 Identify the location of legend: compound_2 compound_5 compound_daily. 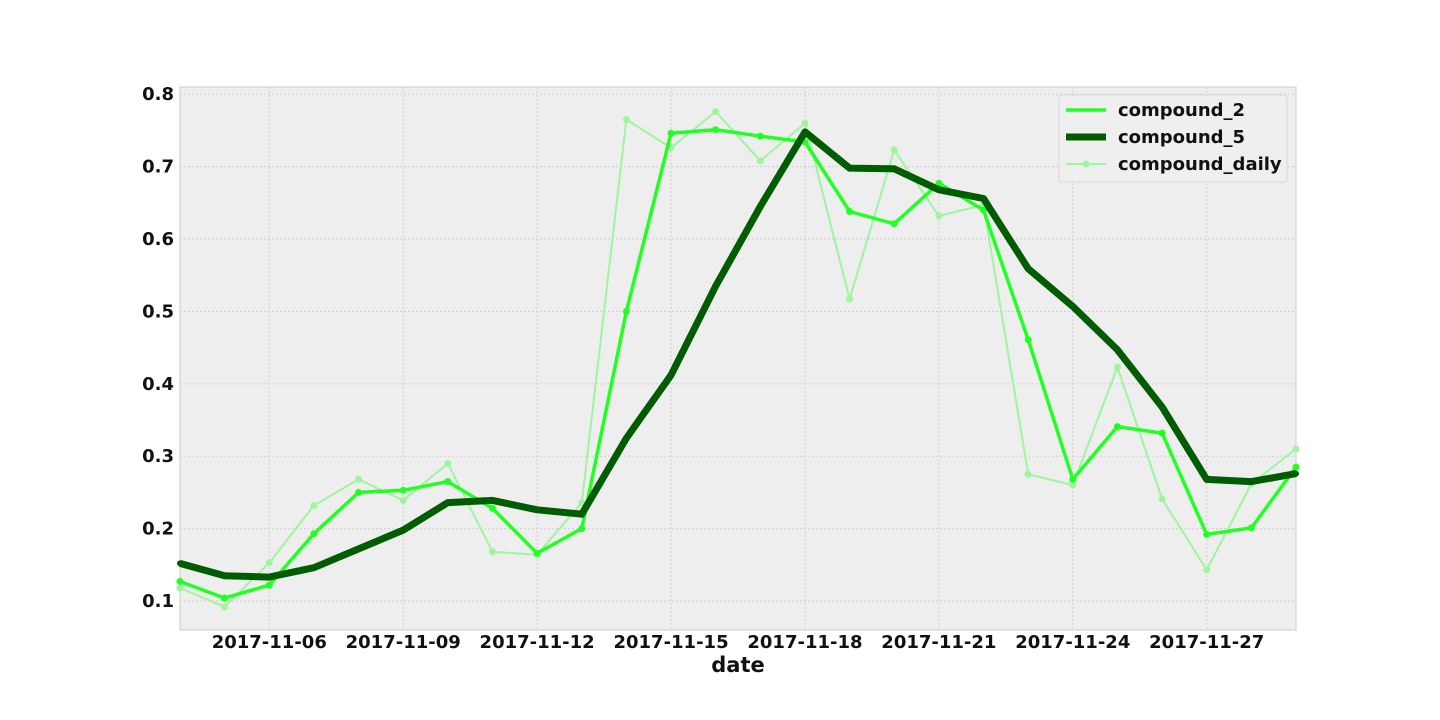
(1173, 138).